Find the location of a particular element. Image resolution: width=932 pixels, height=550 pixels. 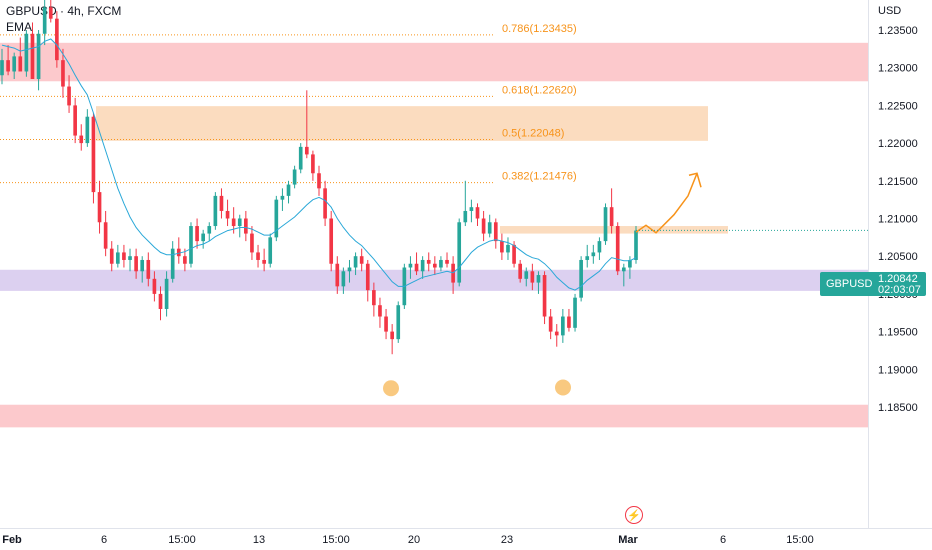

y-tick-label: 1.20500 is located at coordinates (898, 257).